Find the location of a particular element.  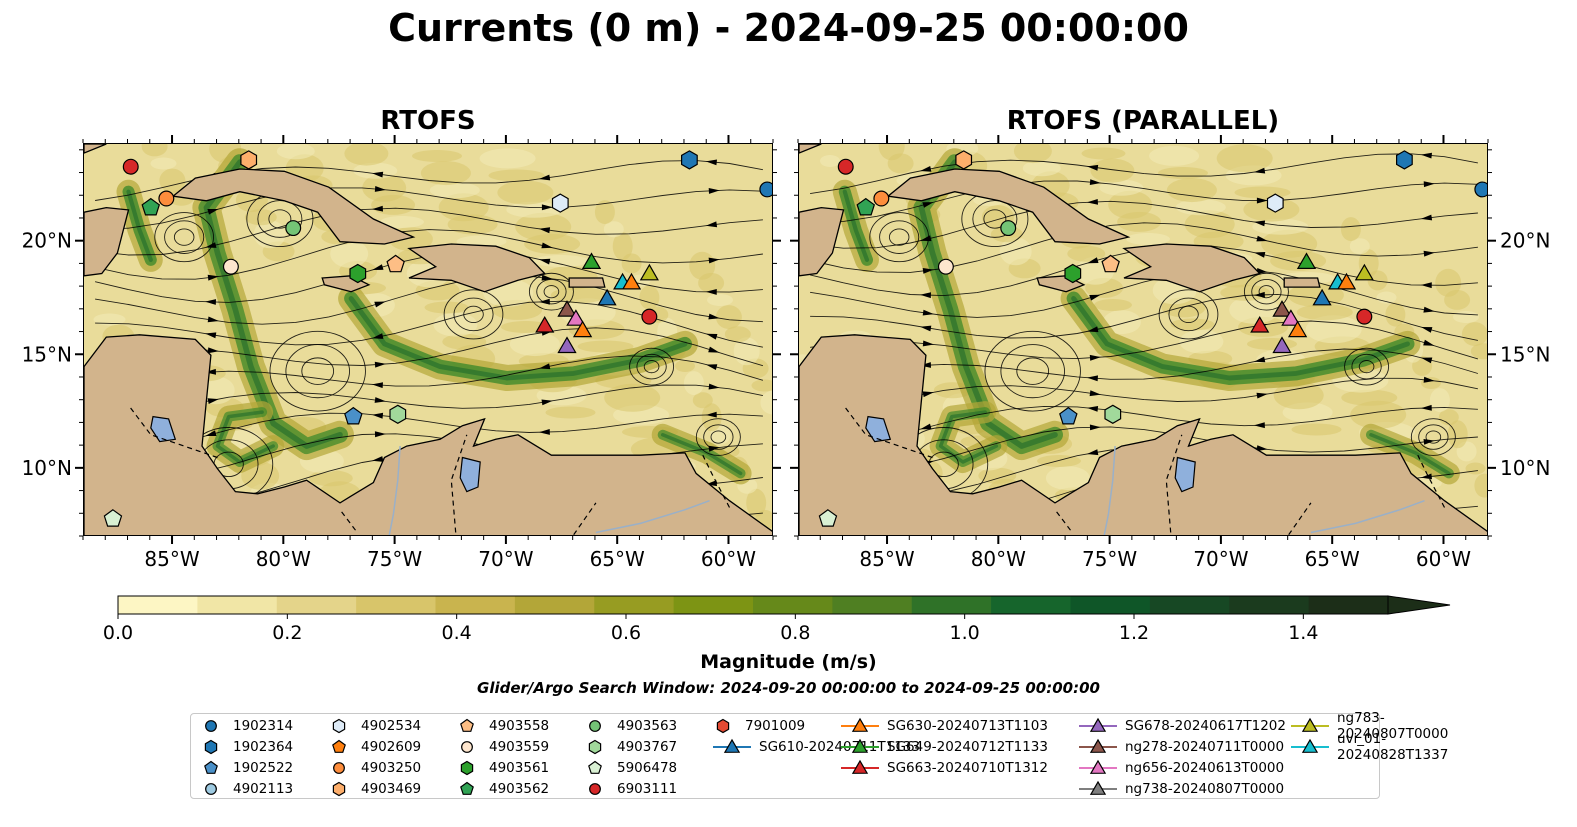

legend-label: ng738-20240807T0000 is located at coordinates (1205, 789).